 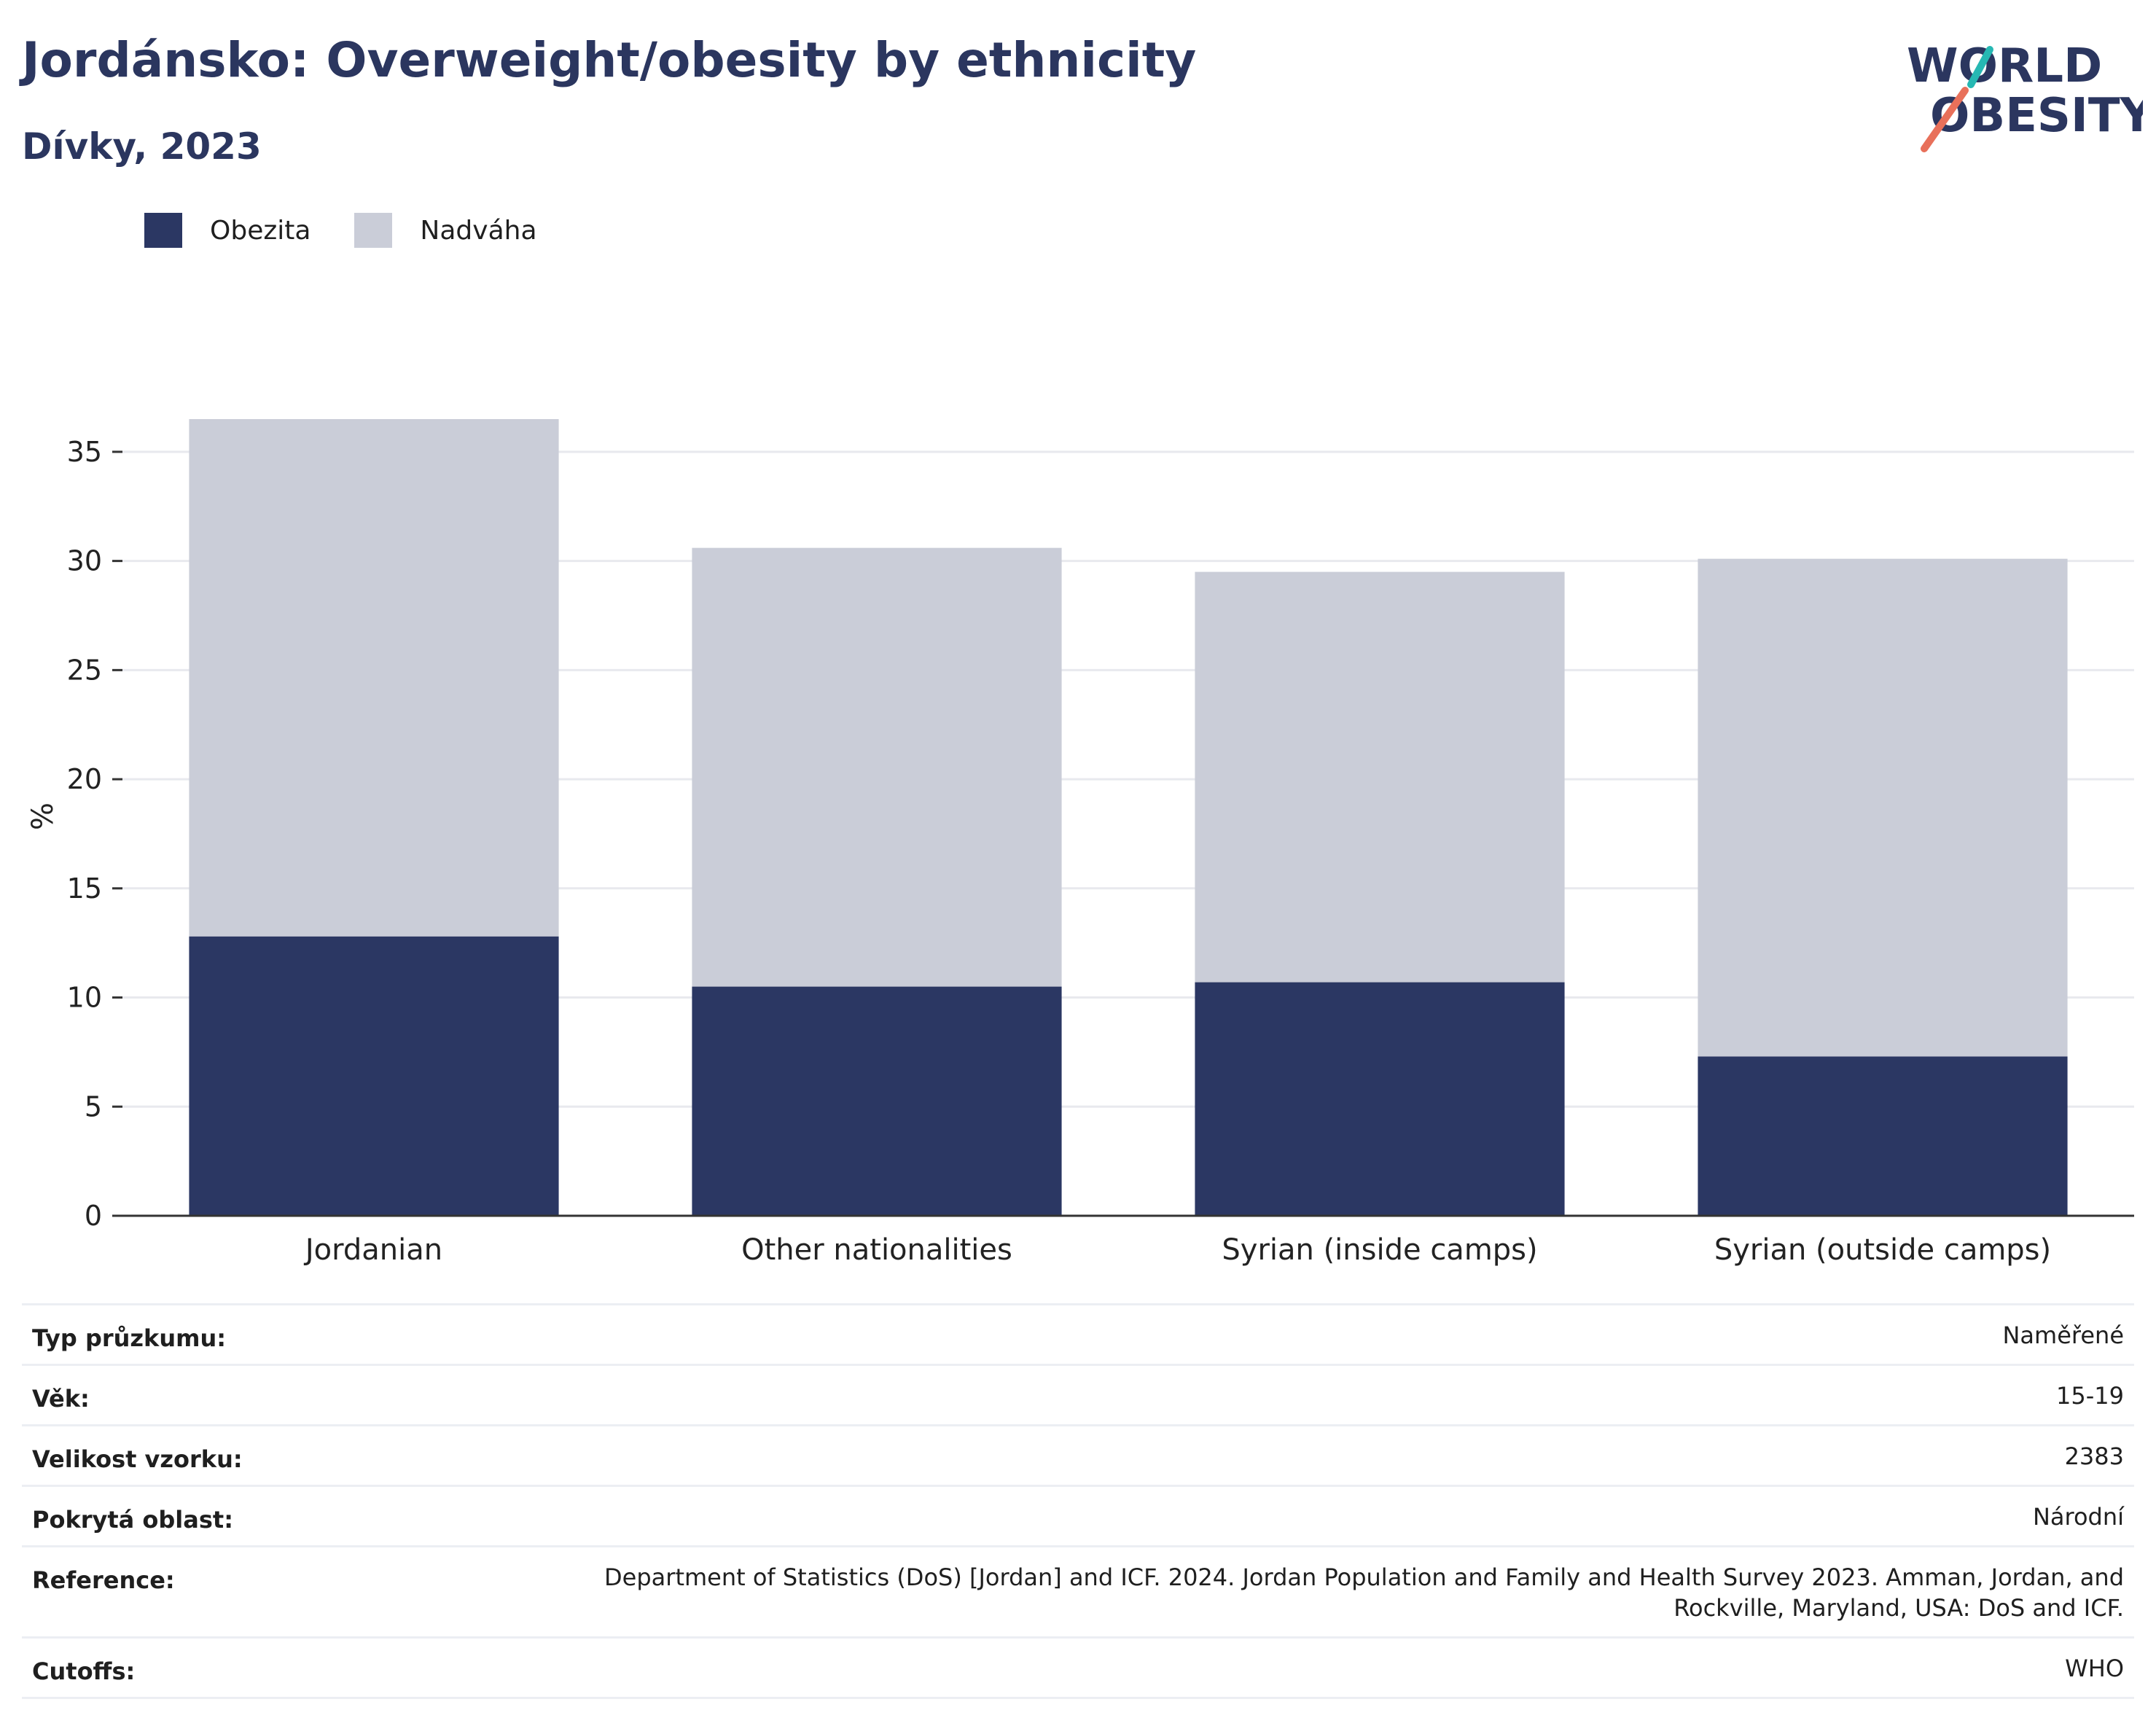 What do you see at coordinates (129, 1338) in the screenshot?
I see `info-label: Typ průzkumu:` at bounding box center [129, 1338].